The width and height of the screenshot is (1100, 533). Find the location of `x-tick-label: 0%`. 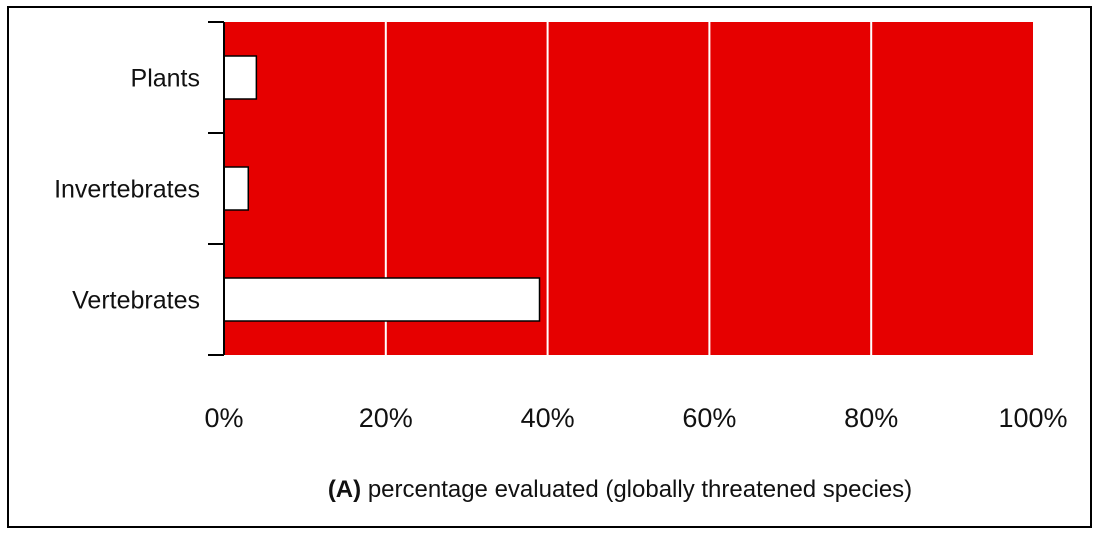

x-tick-label: 0% is located at coordinates (223, 418).